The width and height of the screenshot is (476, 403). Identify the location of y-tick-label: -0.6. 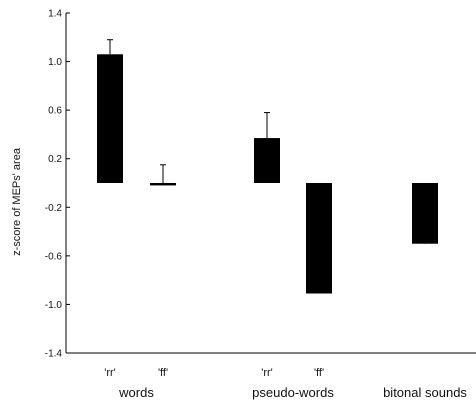
(54, 256).